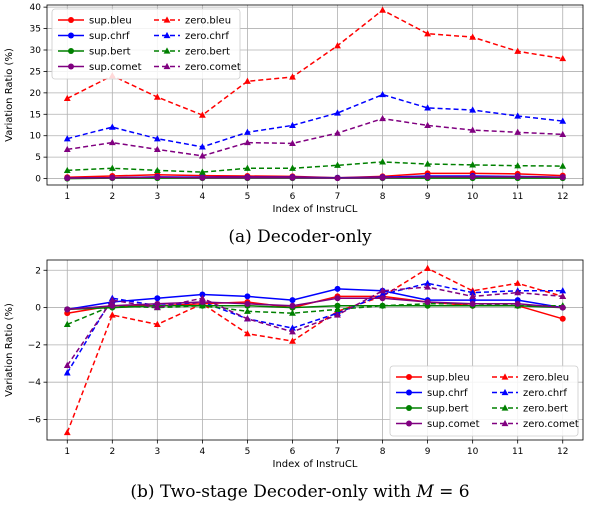 The width and height of the screenshot is (600, 510). Describe the element at coordinates (207, 36) in the screenshot. I see `legend-label: zero.chrf` at that location.